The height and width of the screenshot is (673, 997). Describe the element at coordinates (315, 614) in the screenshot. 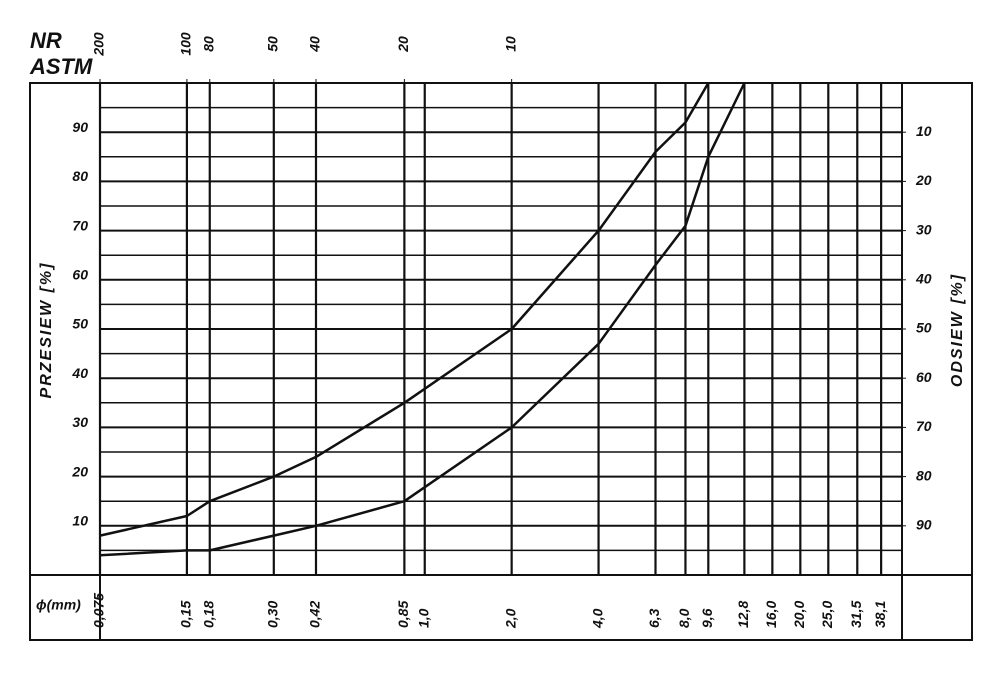

I see `x-tick-label: 0,42` at that location.